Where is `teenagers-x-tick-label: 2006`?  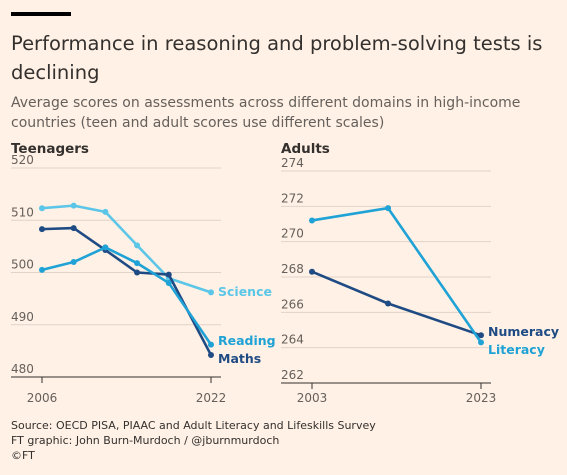
teenagers-x-tick-label: 2006 is located at coordinates (42, 398).